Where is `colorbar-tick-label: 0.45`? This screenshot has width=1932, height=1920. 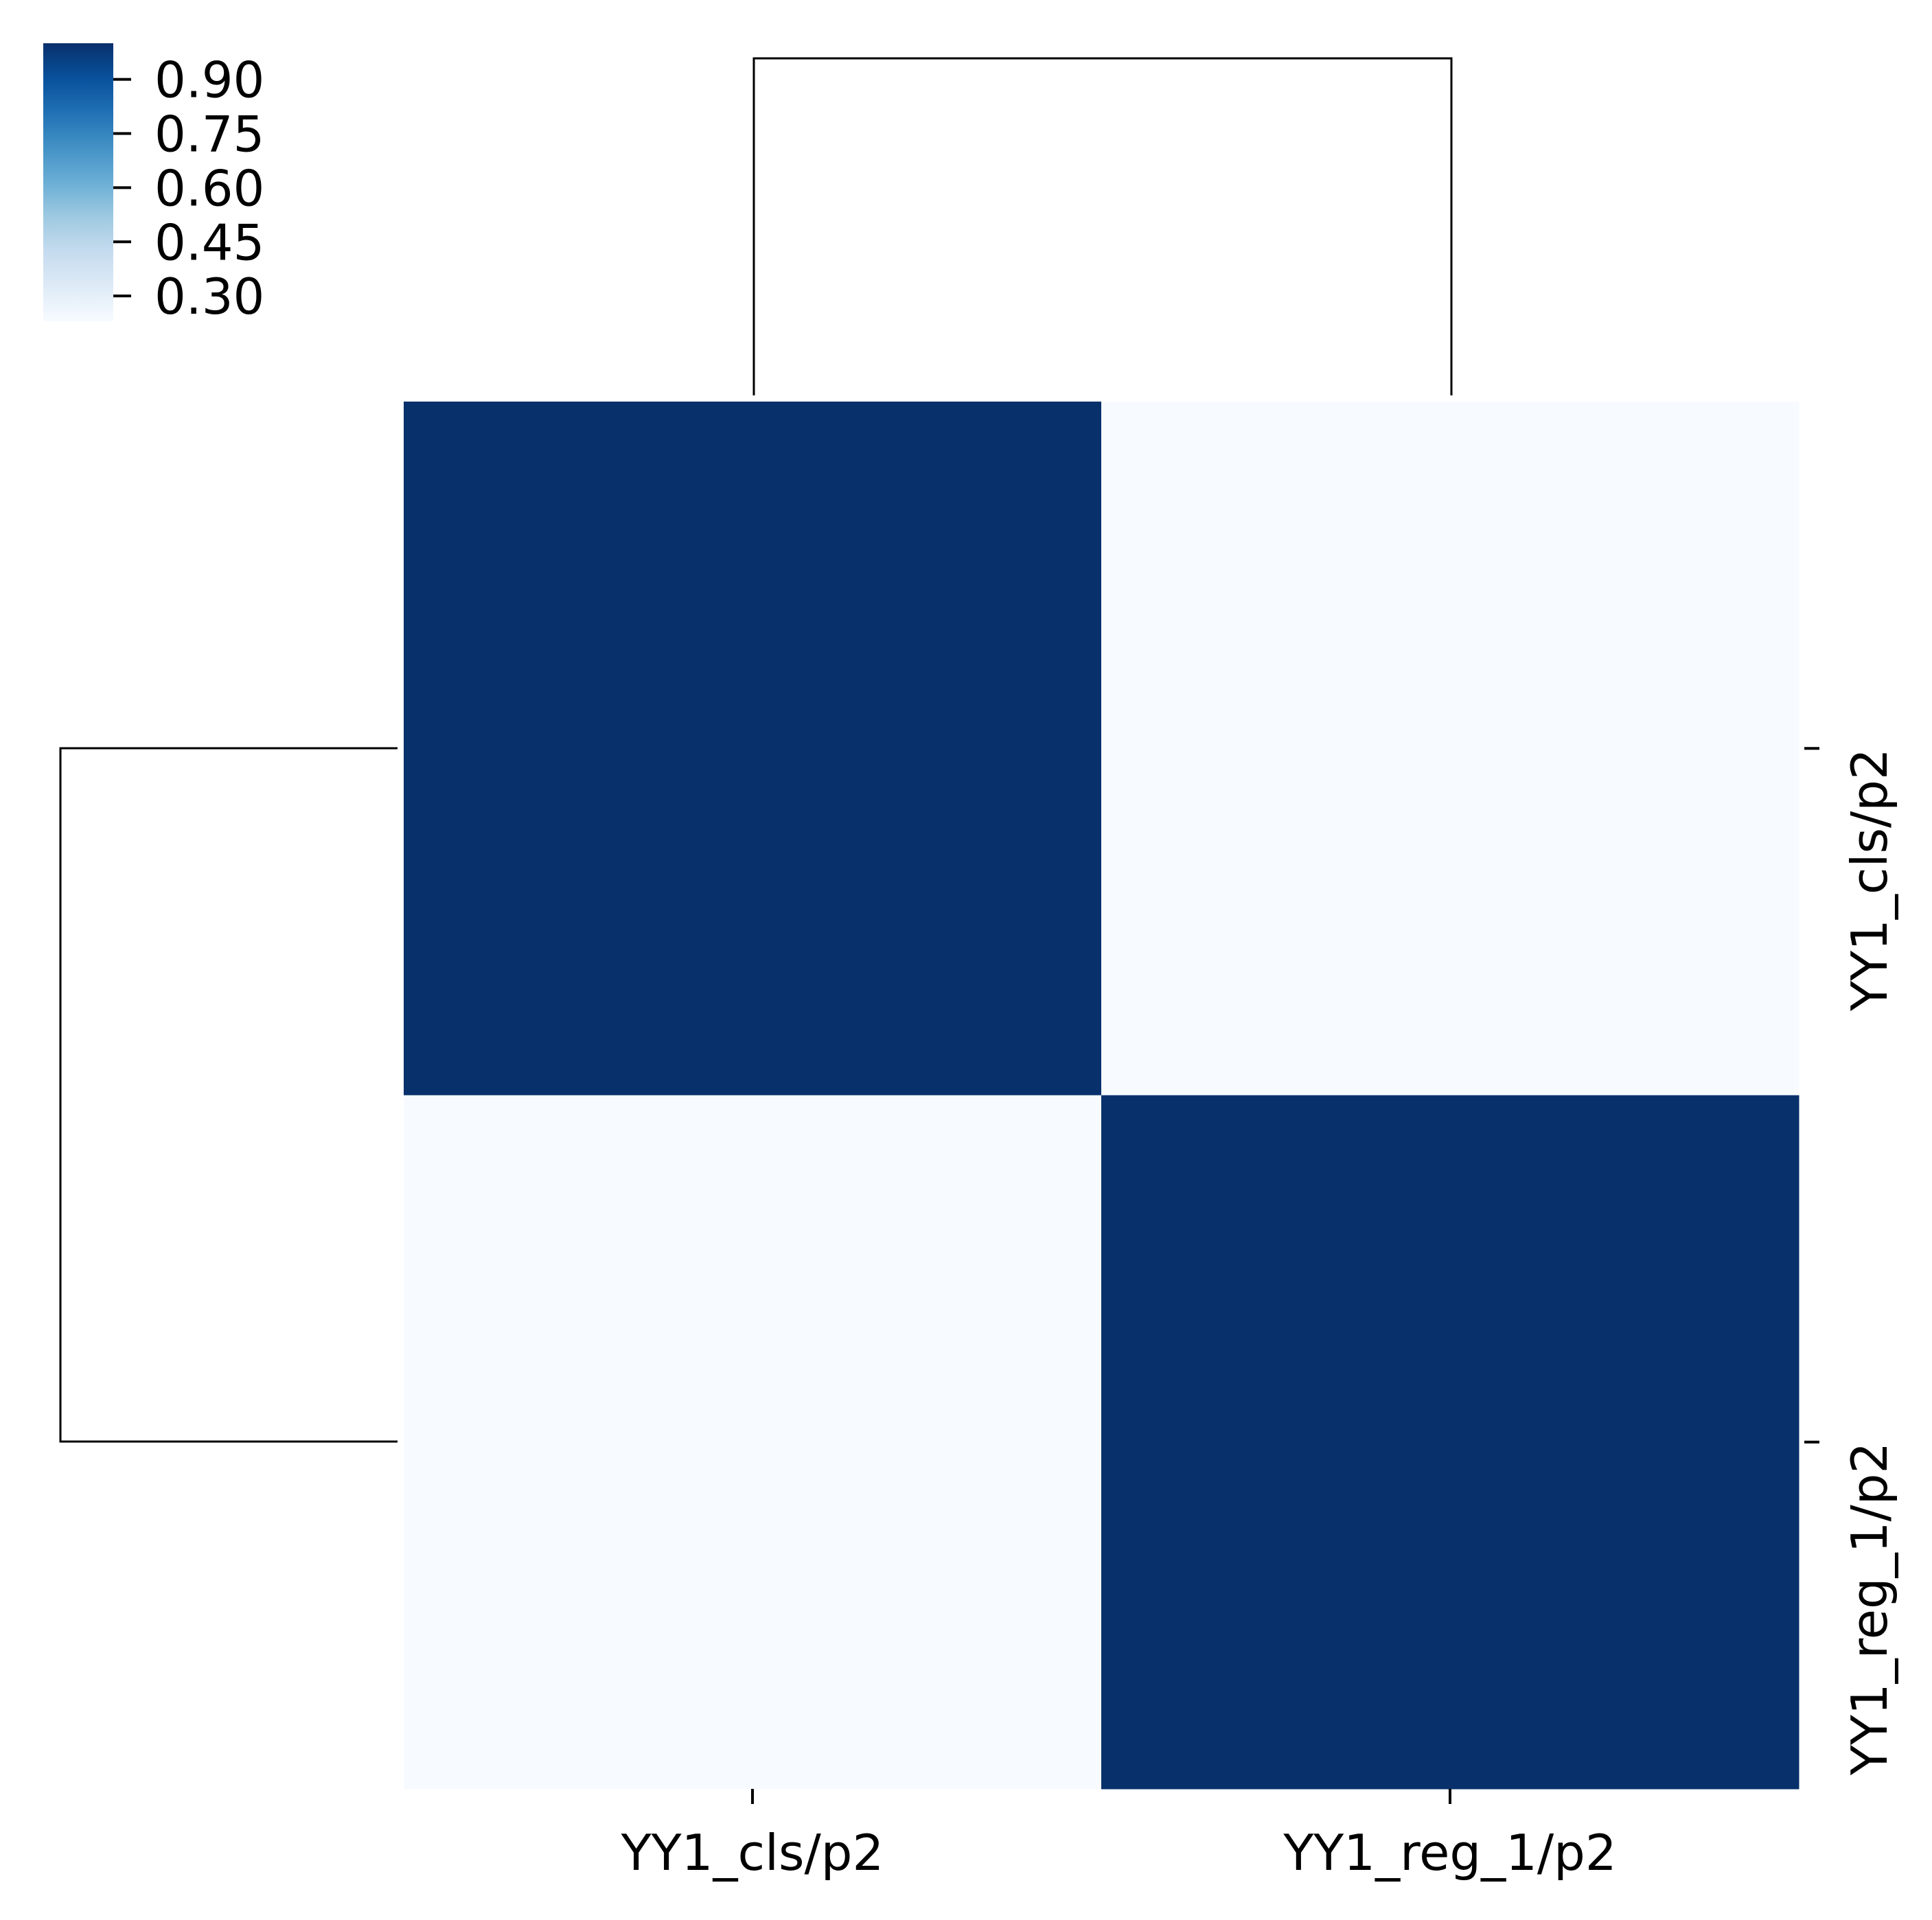
colorbar-tick-label: 0.45 is located at coordinates (209, 242).